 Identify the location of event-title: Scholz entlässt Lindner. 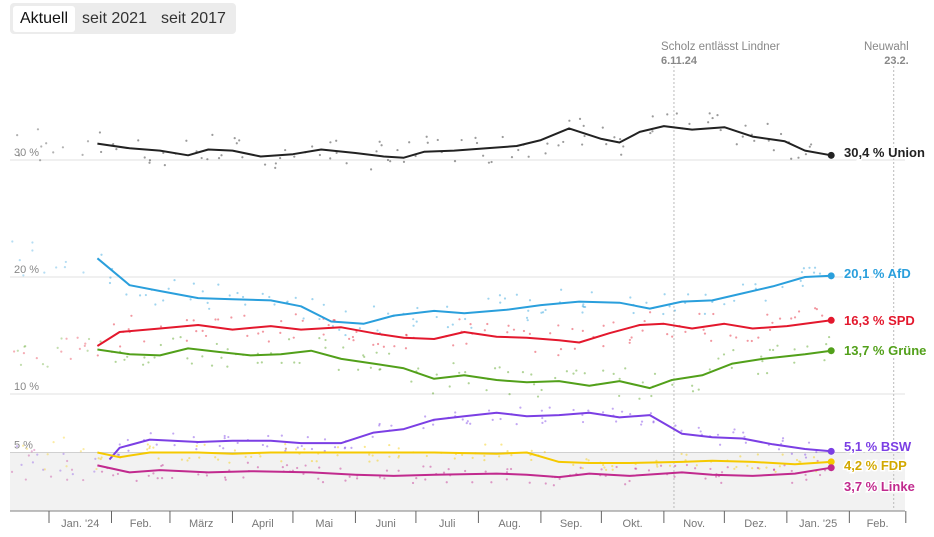
(720, 47).